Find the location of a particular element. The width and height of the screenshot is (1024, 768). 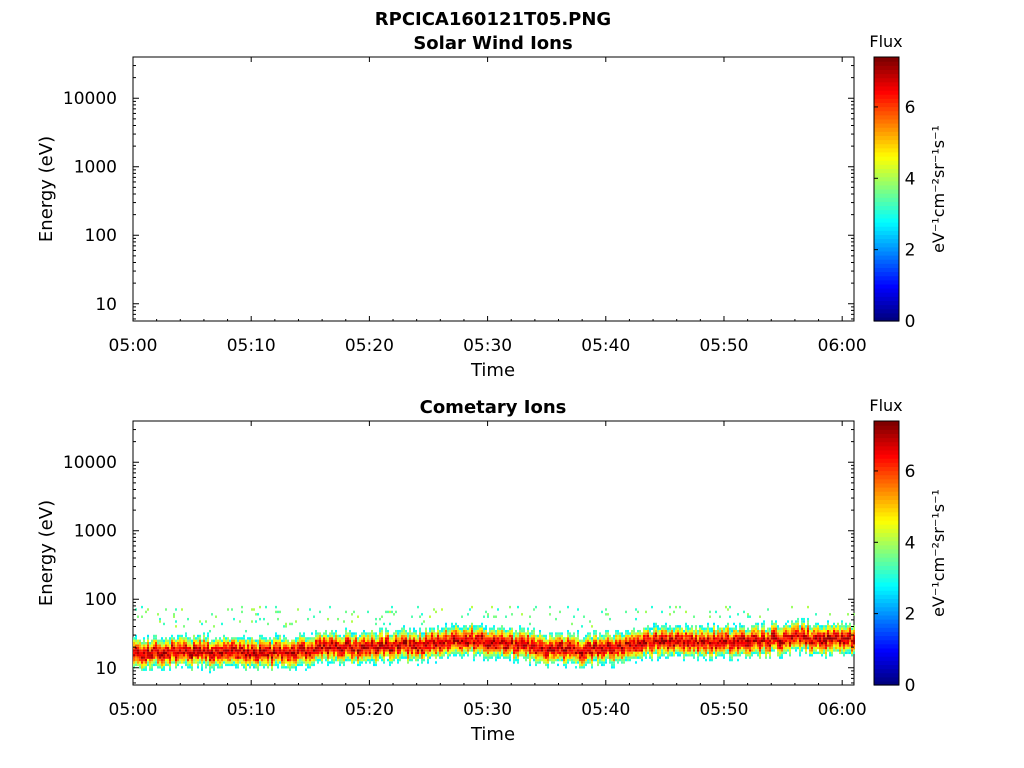

colorbar-segment is located at coordinates (886, 117).